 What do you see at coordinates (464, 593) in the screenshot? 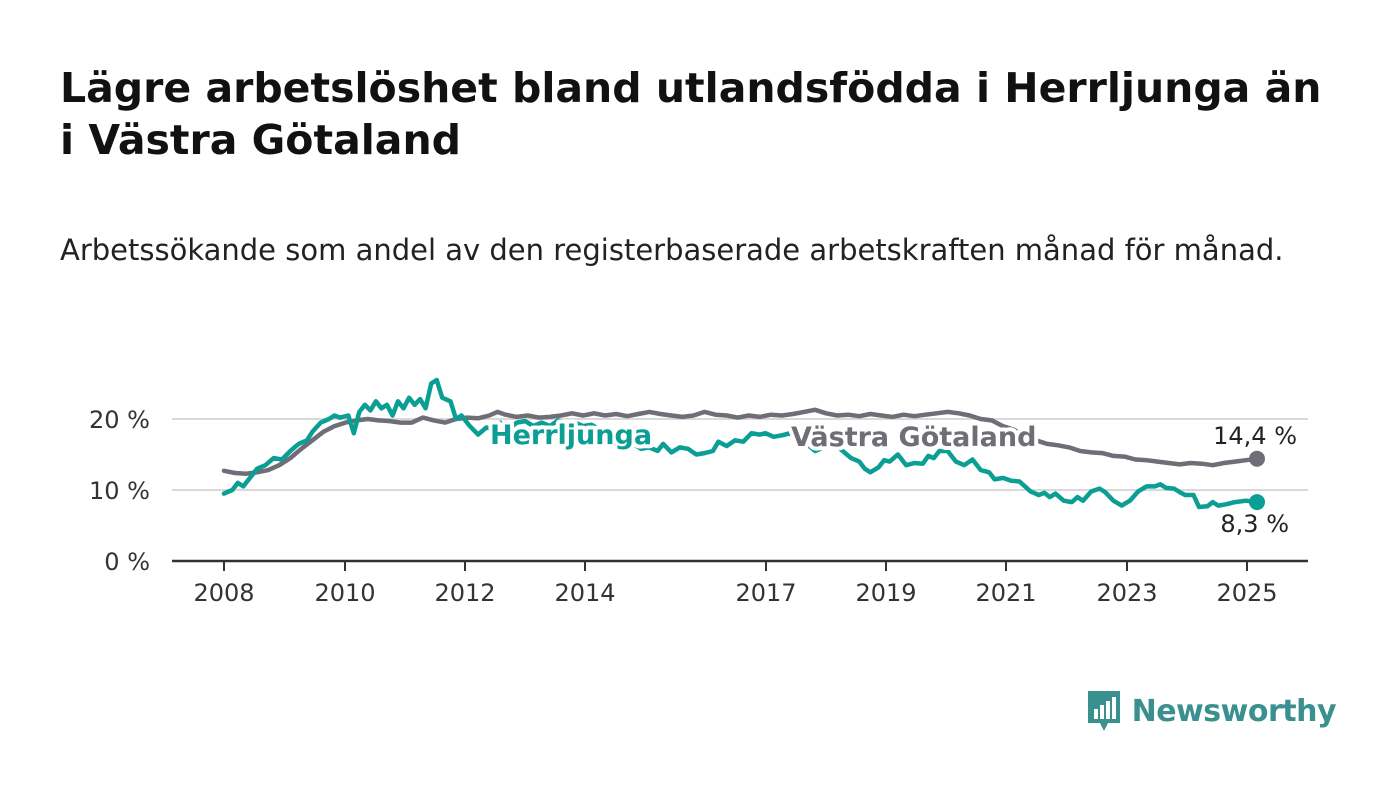
I see `x-tick-label: 2012` at bounding box center [464, 593].